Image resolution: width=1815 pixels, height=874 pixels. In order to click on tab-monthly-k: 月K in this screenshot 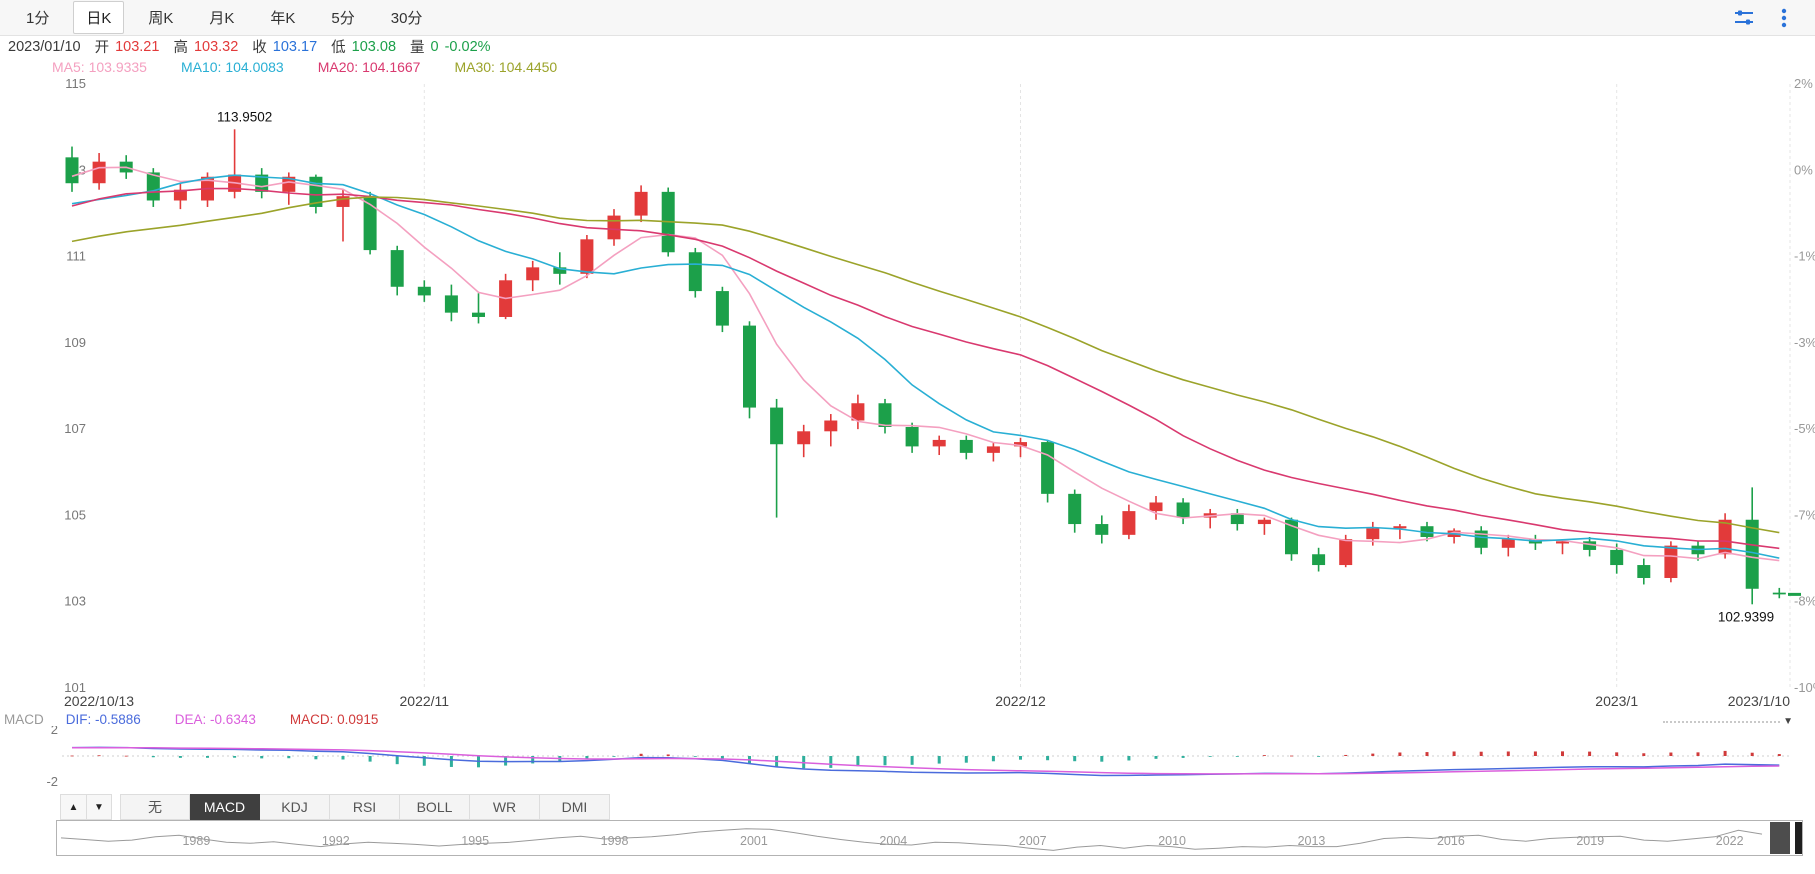, I will do `click(222, 18)`.